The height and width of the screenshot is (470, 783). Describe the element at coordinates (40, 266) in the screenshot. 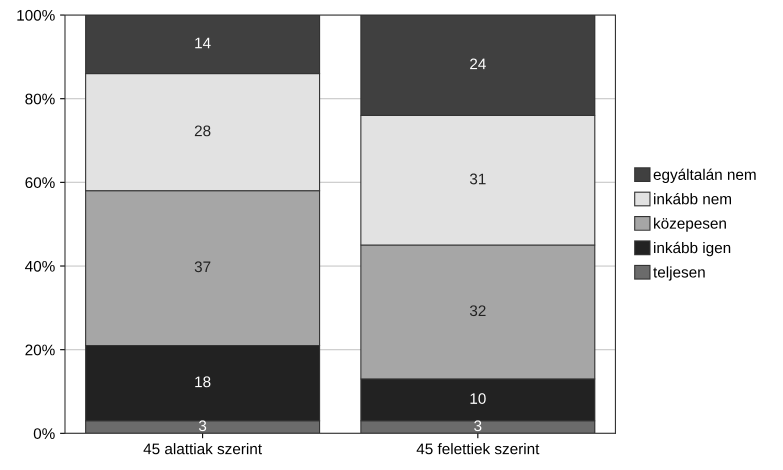

I see `y-tick-label: 40%` at that location.